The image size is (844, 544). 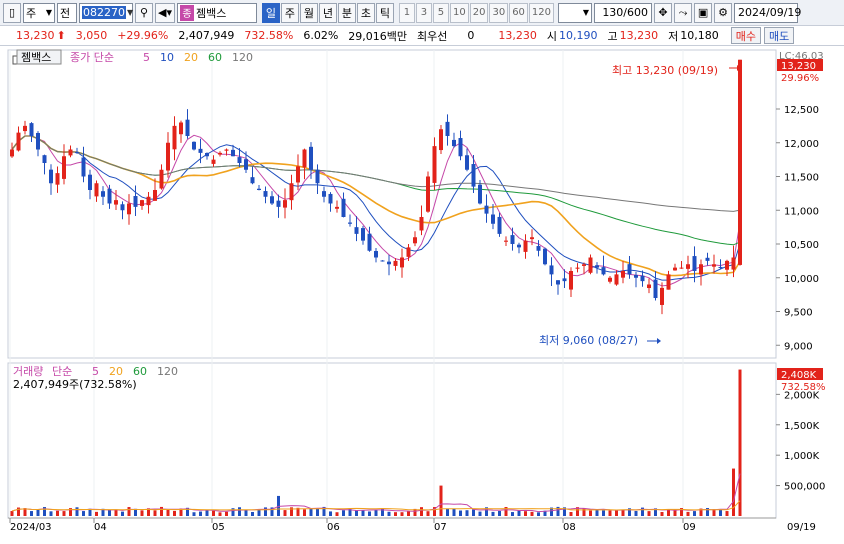 I want to click on vol-tag: 2,408K, so click(x=799, y=375).